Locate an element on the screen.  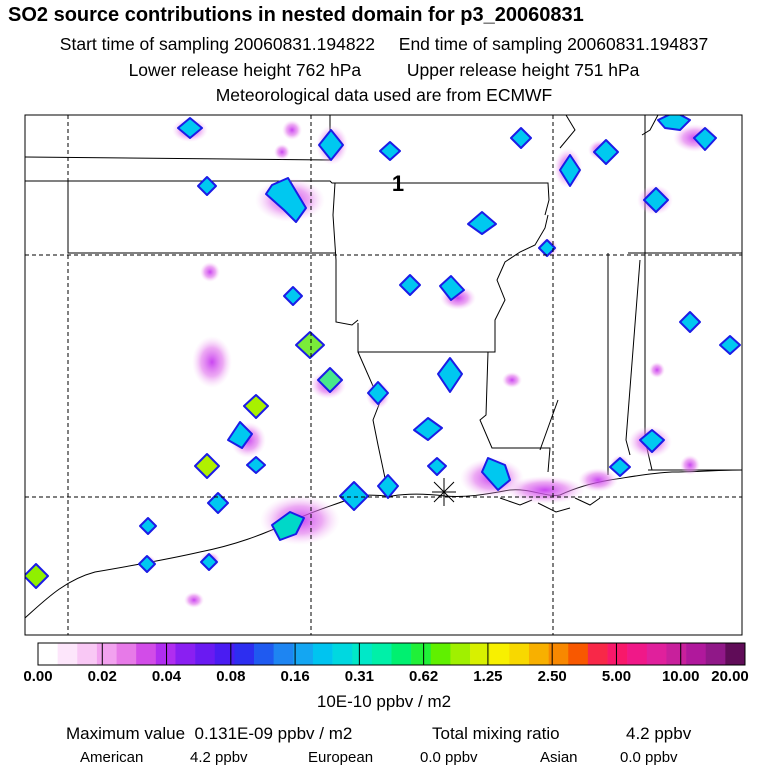
colorbar-tick-label: 2.50 is located at coordinates (552, 676).